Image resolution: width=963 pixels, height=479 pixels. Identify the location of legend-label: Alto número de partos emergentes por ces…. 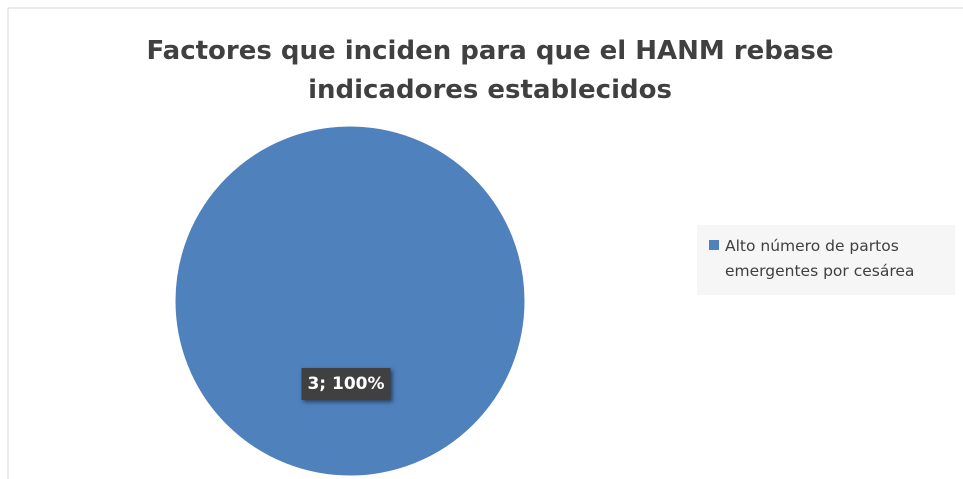
(820, 258).